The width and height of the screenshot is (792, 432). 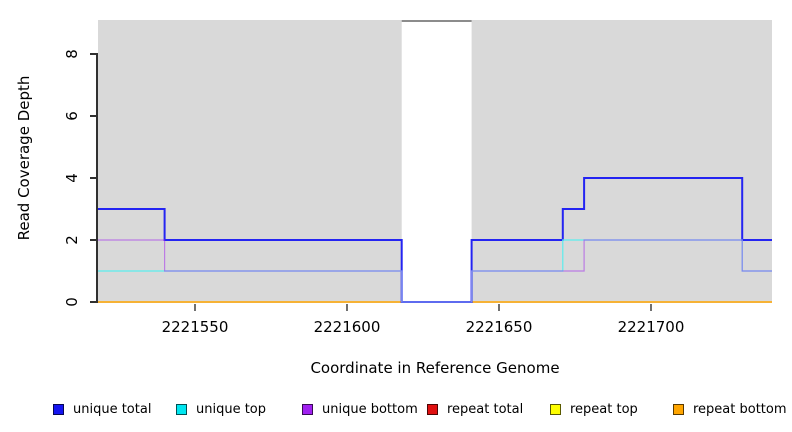 What do you see at coordinates (651, 327) in the screenshot?
I see `x-tick-label: 2221700` at bounding box center [651, 327].